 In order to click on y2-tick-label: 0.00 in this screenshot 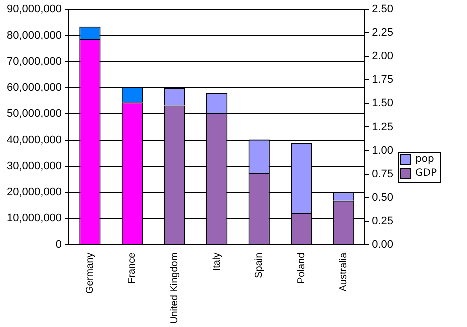, I will do `click(383, 244)`.